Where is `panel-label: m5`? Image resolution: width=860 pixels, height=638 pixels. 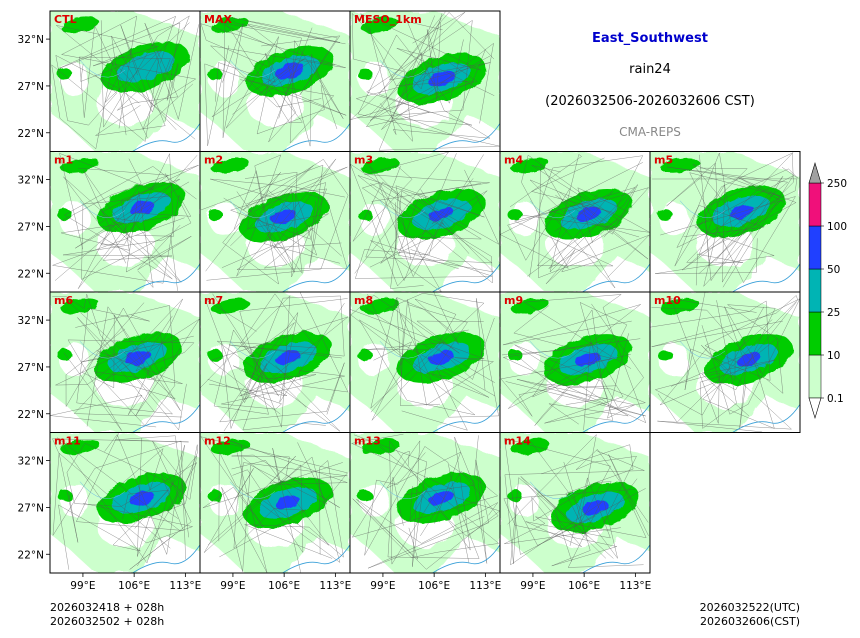
panel-label: m5 is located at coordinates (663, 160).